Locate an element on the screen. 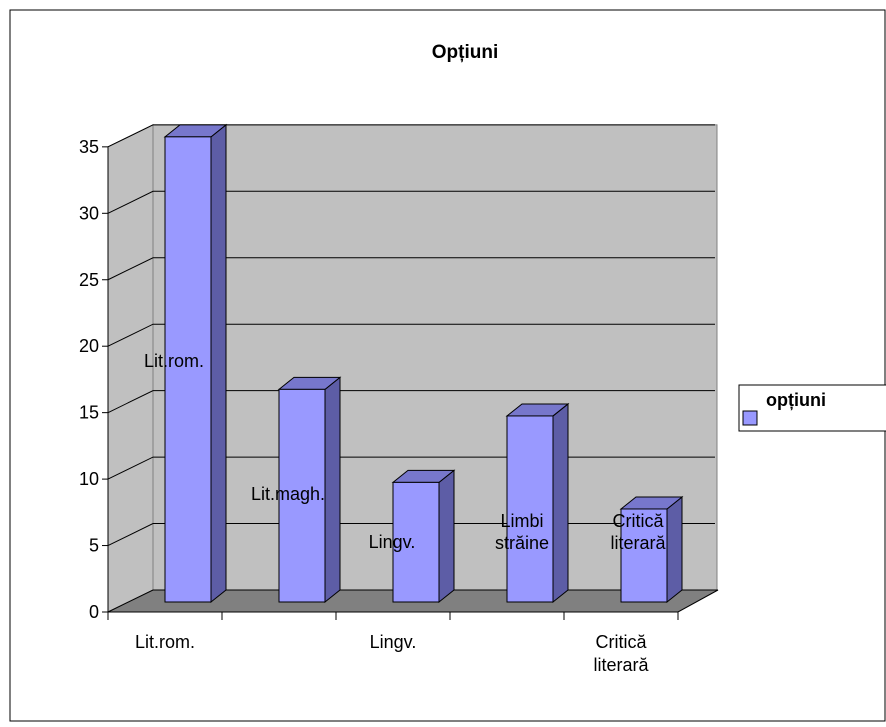 This screenshot has height=727, width=886. bar-data-label: Critică literară is located at coordinates (638, 532).